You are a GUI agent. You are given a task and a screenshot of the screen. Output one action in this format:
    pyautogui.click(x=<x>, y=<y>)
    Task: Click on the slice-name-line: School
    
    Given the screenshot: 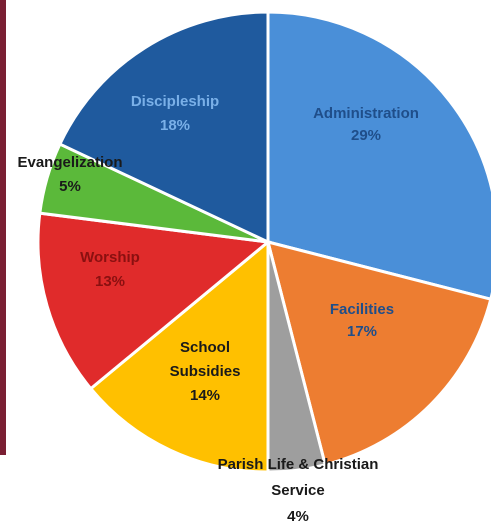 What is the action you would take?
    pyautogui.click(x=205, y=347)
    